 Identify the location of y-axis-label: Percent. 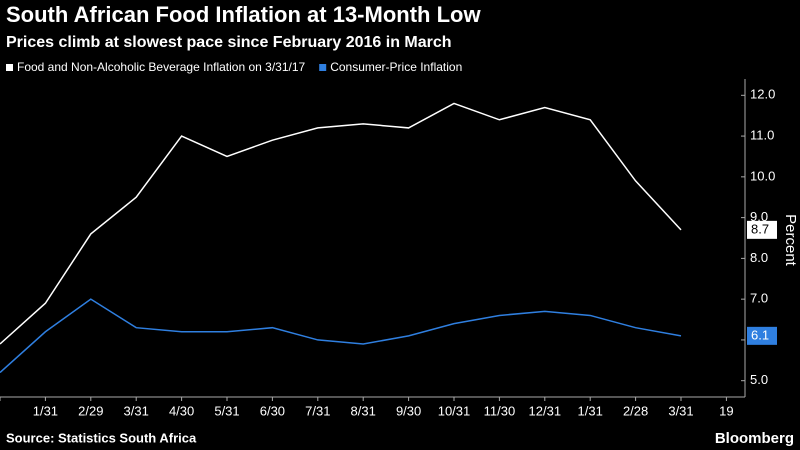
(790, 240).